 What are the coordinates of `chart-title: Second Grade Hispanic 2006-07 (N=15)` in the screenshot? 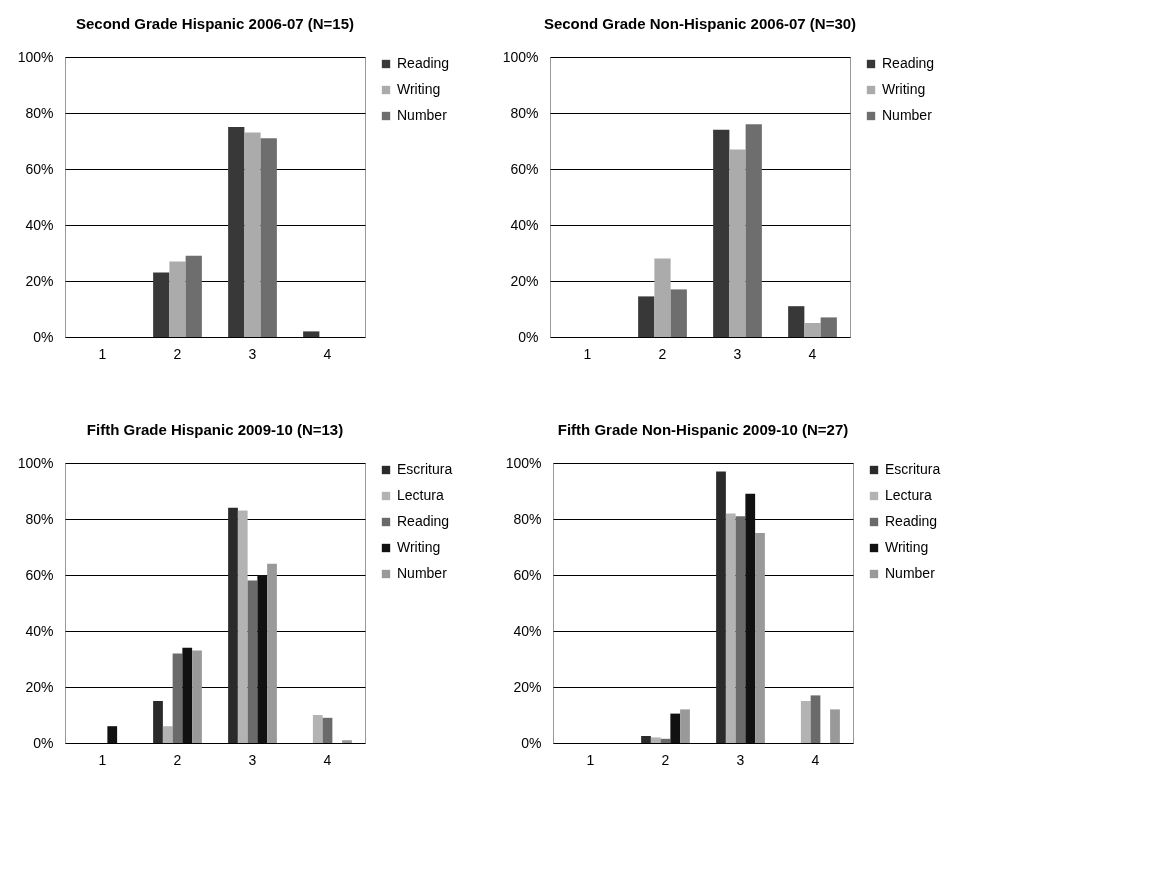 It's located at (215, 23).